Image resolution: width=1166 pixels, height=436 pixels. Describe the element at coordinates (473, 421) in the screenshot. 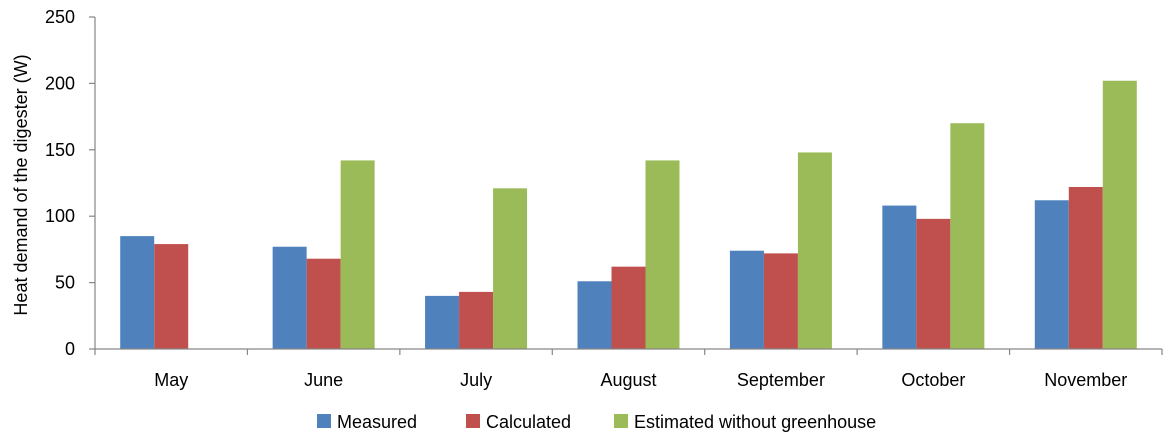

I see `legend-swatch-calculated` at that location.